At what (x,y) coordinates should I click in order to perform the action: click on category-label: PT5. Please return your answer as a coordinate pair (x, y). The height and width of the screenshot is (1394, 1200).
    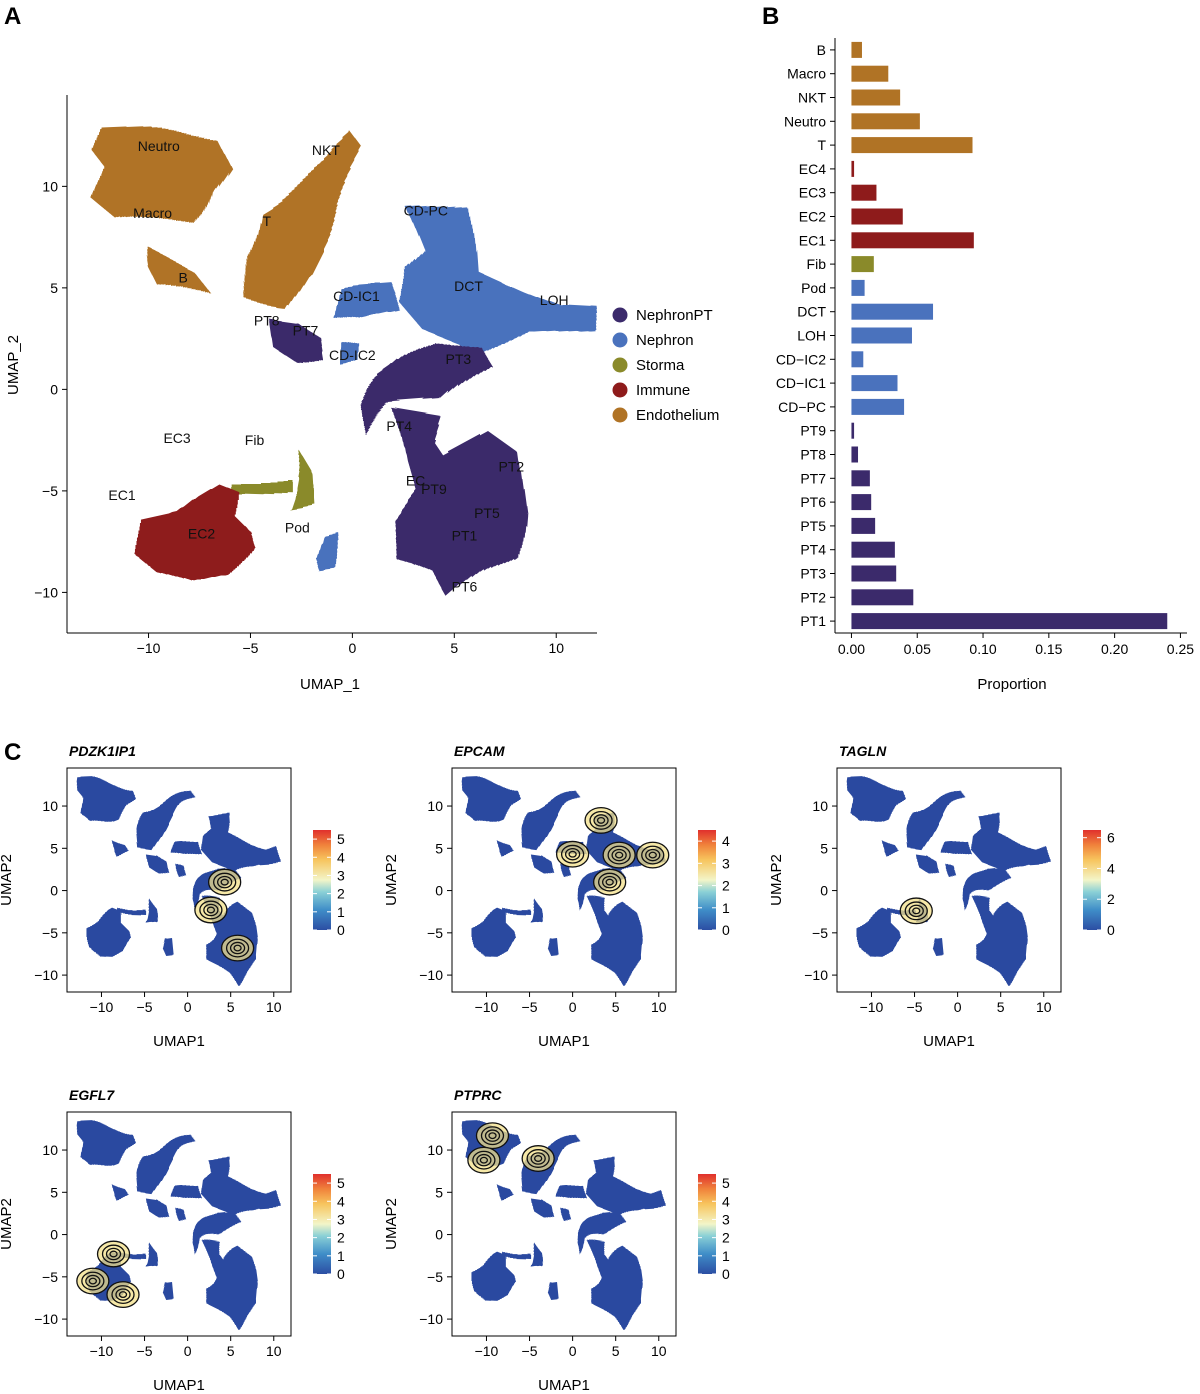
    Looking at the image, I should click on (813, 526).